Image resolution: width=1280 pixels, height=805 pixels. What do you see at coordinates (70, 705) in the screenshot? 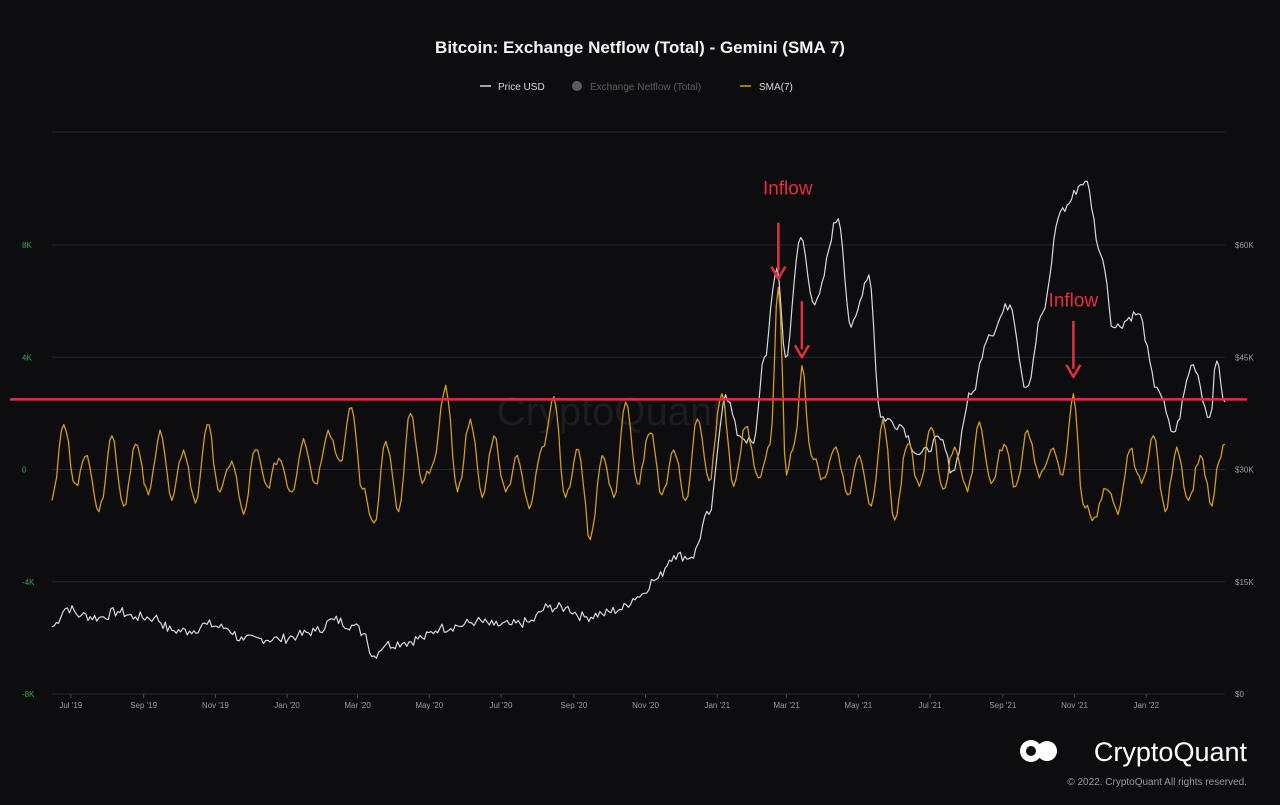
I see `x-tick-label: Jul '19` at bounding box center [70, 705].